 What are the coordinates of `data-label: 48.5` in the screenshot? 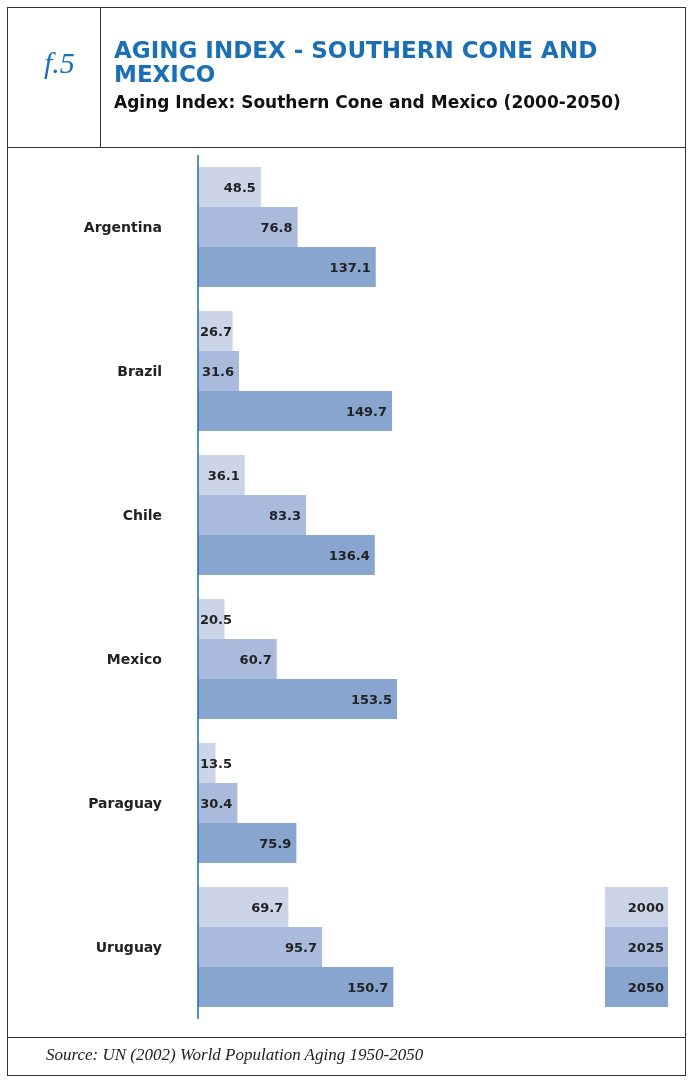 It's located at (239, 187).